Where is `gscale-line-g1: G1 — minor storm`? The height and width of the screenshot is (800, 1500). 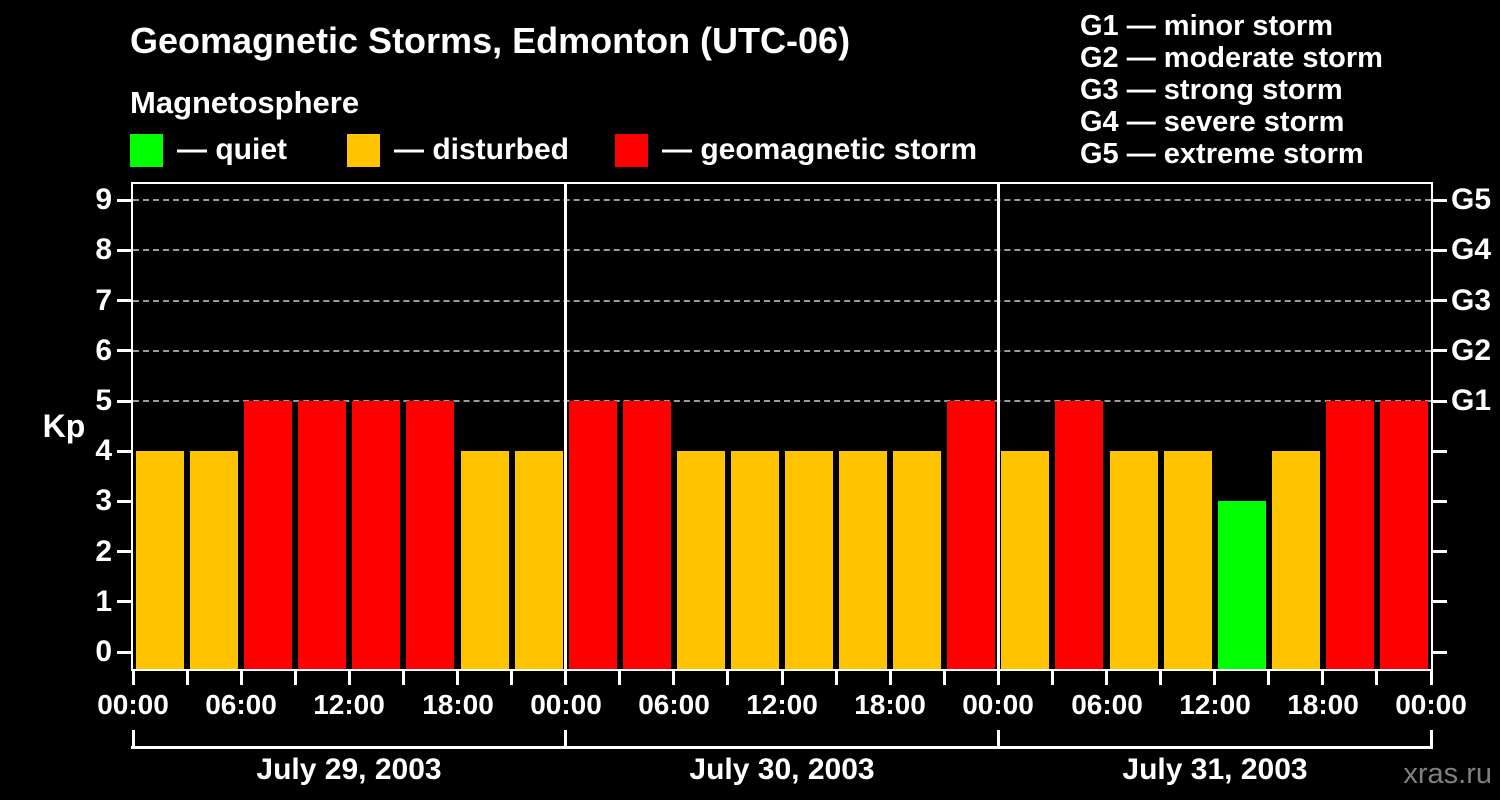 gscale-line-g1: G1 — minor storm is located at coordinates (1206, 26).